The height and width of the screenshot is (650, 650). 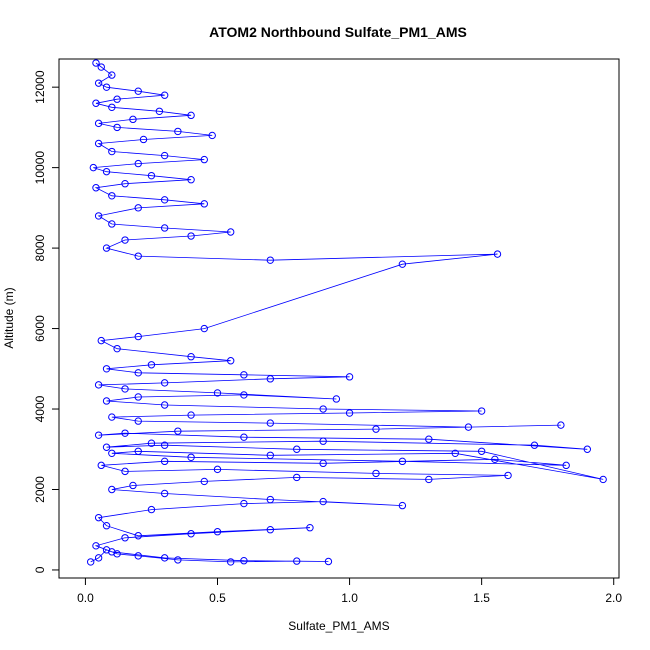 I want to click on x-tick-label: 1.0, so click(x=349, y=598).